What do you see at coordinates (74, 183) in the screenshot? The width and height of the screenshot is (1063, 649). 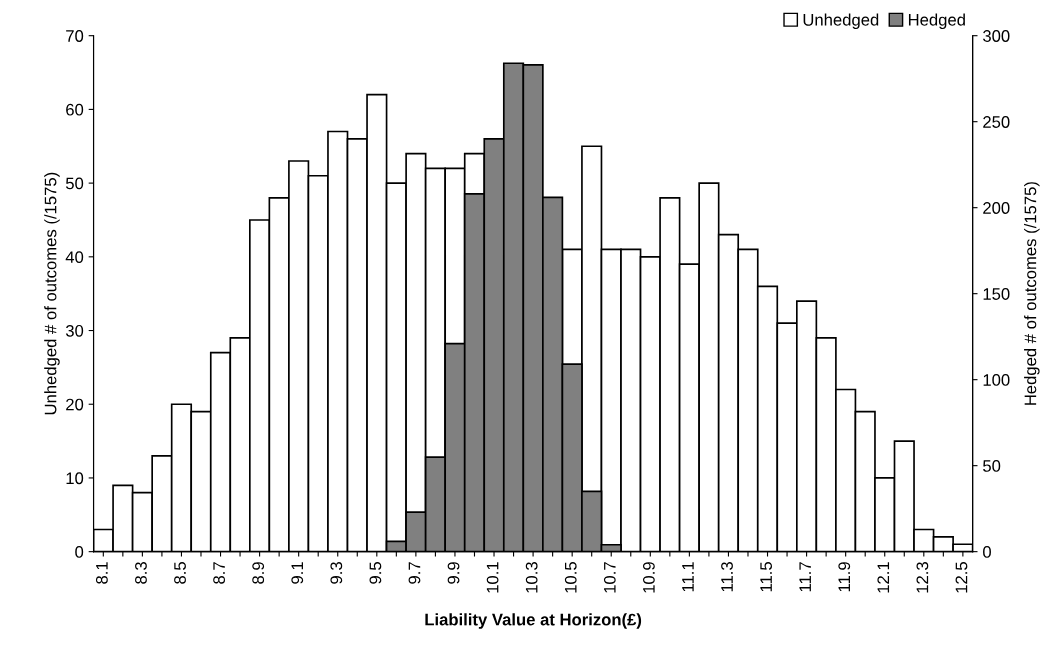 I see `y-tick-label: 50` at bounding box center [74, 183].